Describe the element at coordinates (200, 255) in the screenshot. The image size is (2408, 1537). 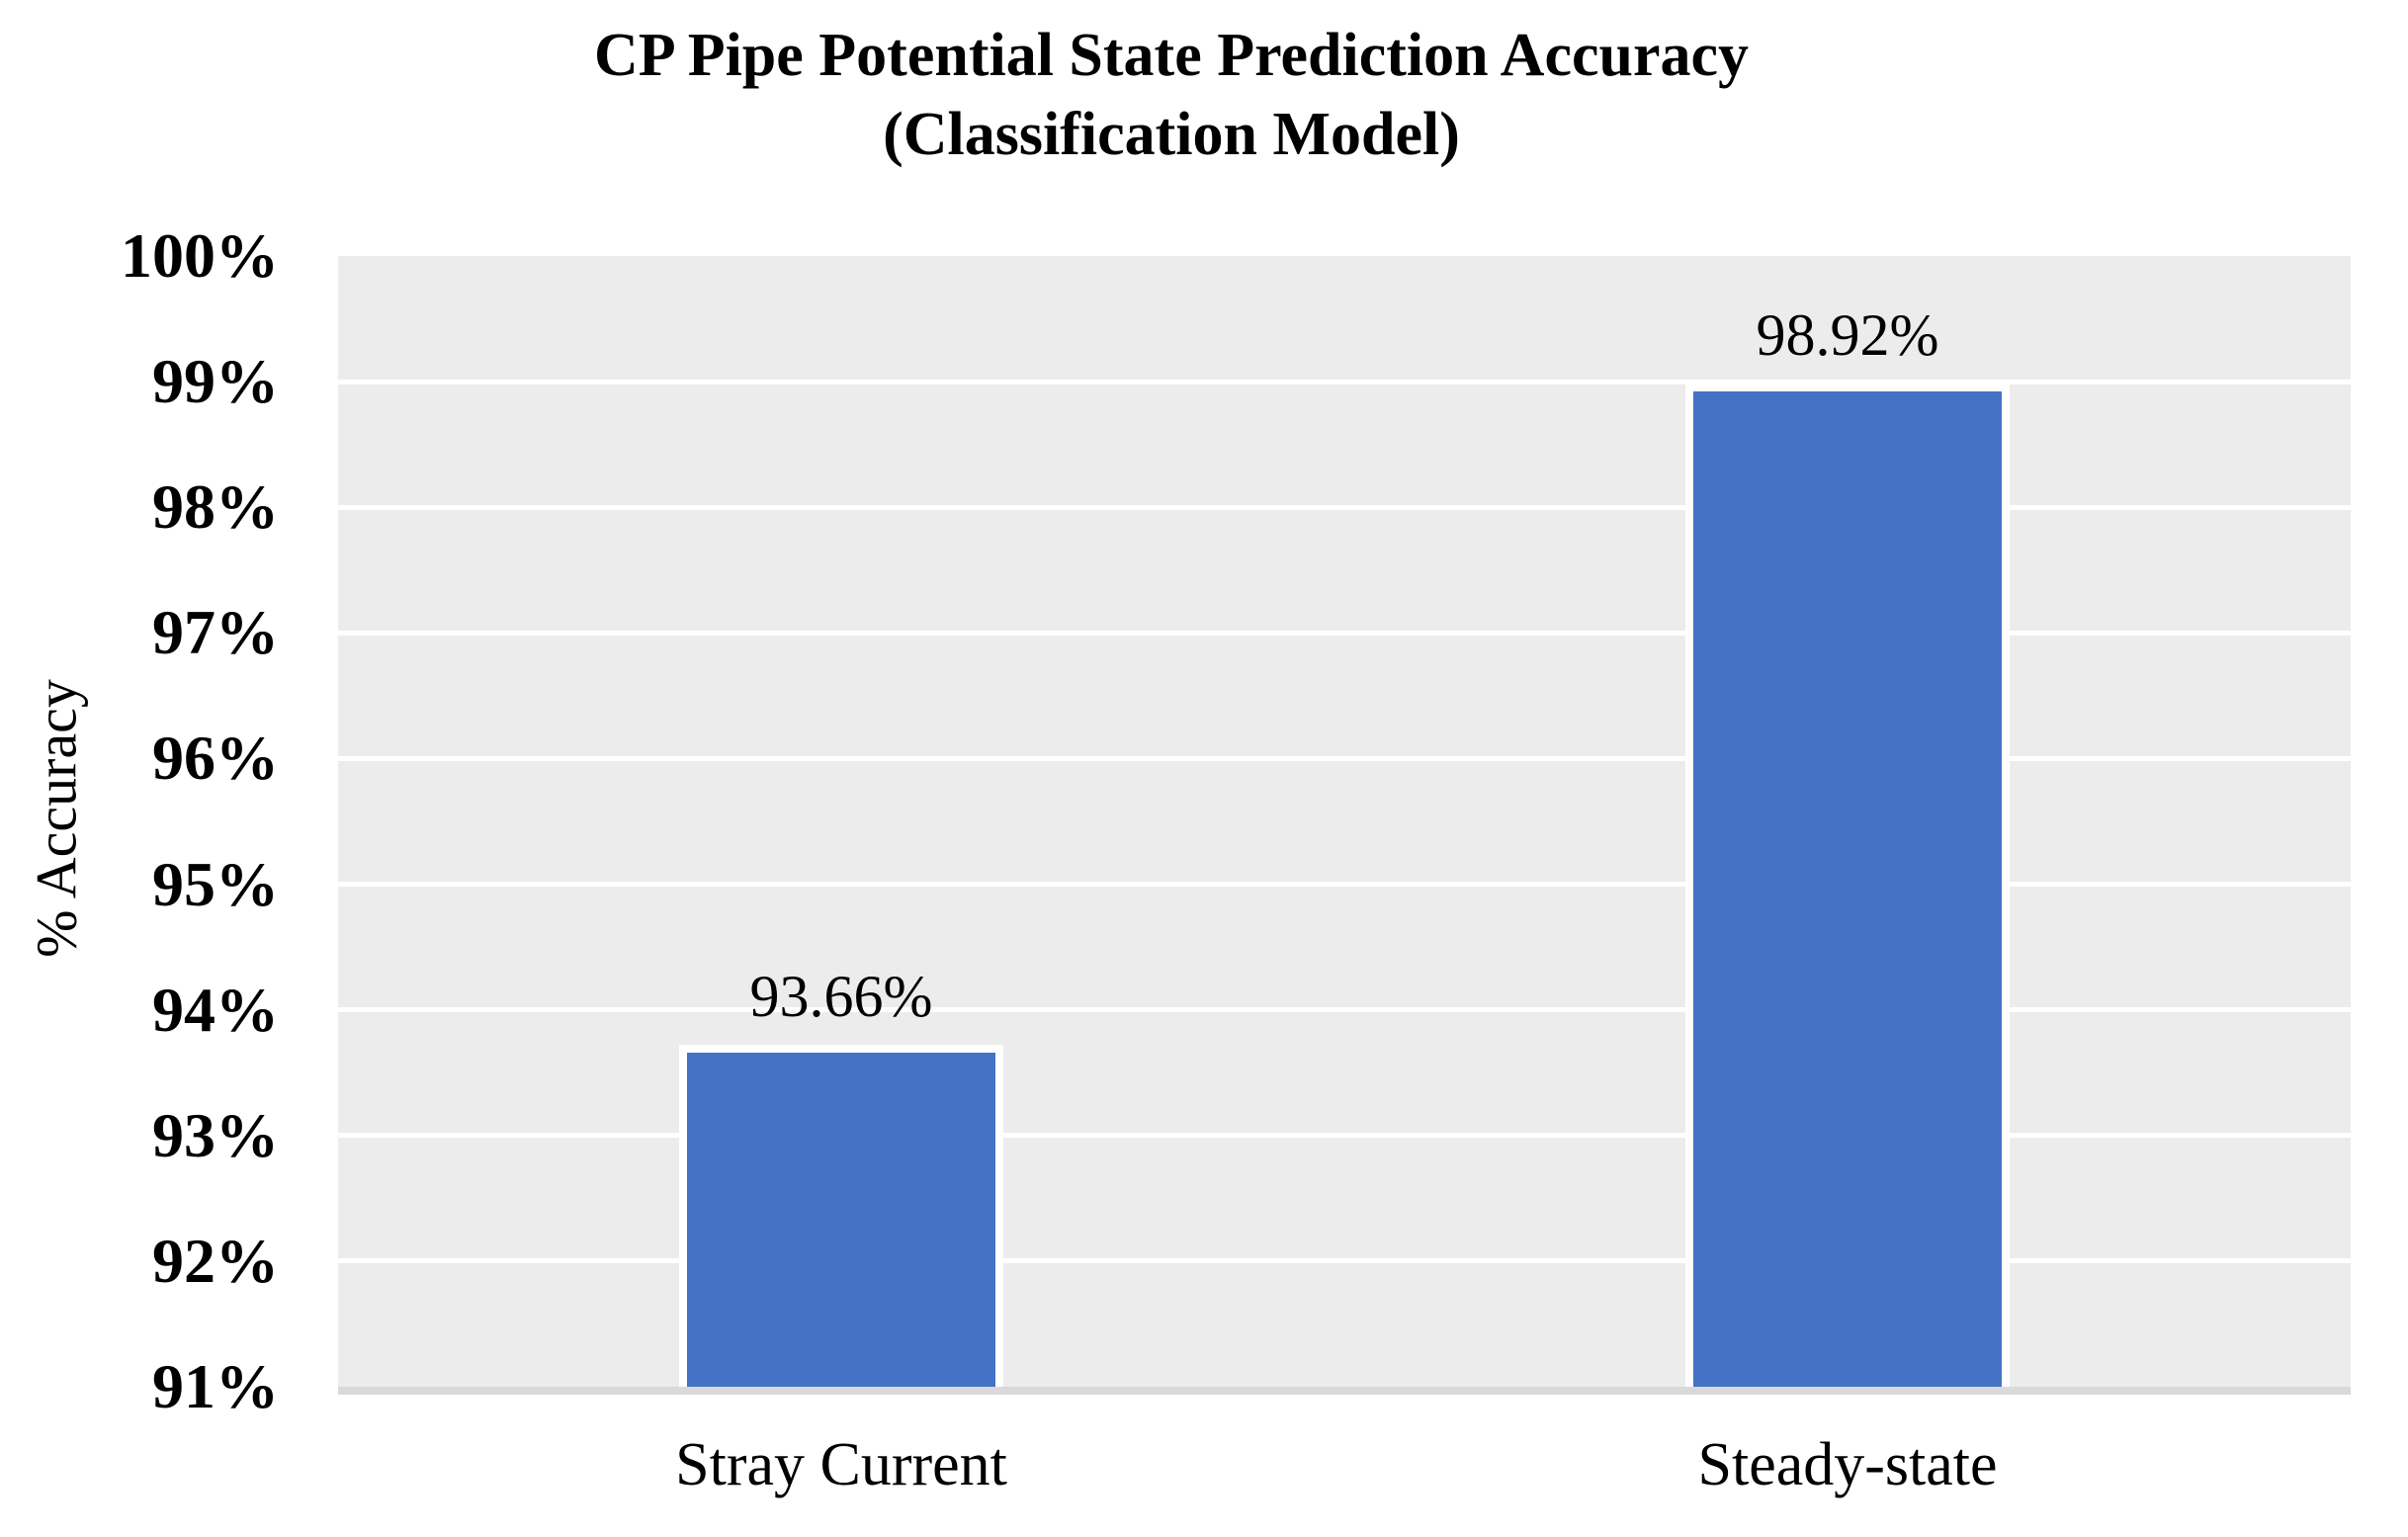
I see `y-tick-label: 100%` at that location.